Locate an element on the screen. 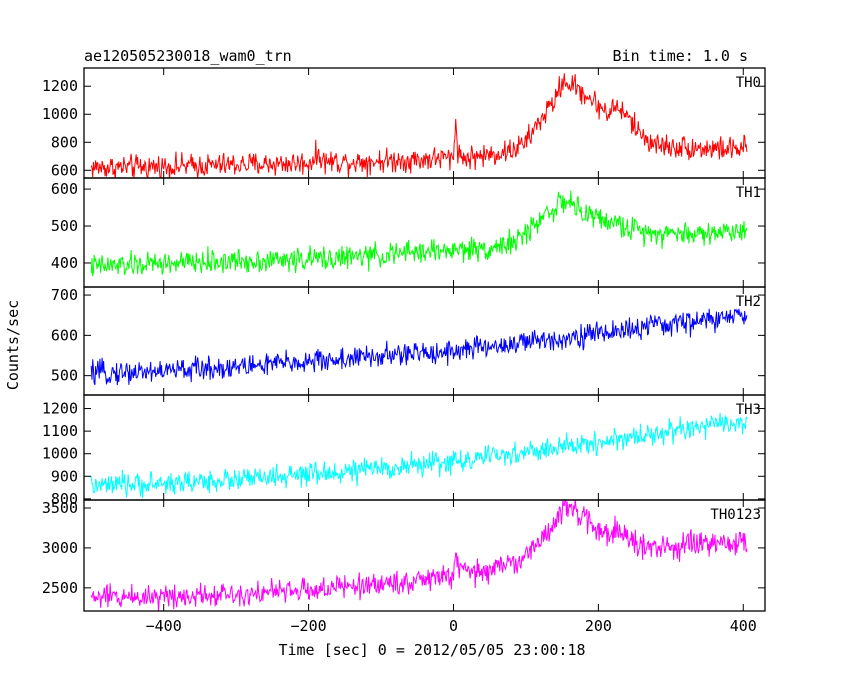  series-th1 is located at coordinates (419, 233).